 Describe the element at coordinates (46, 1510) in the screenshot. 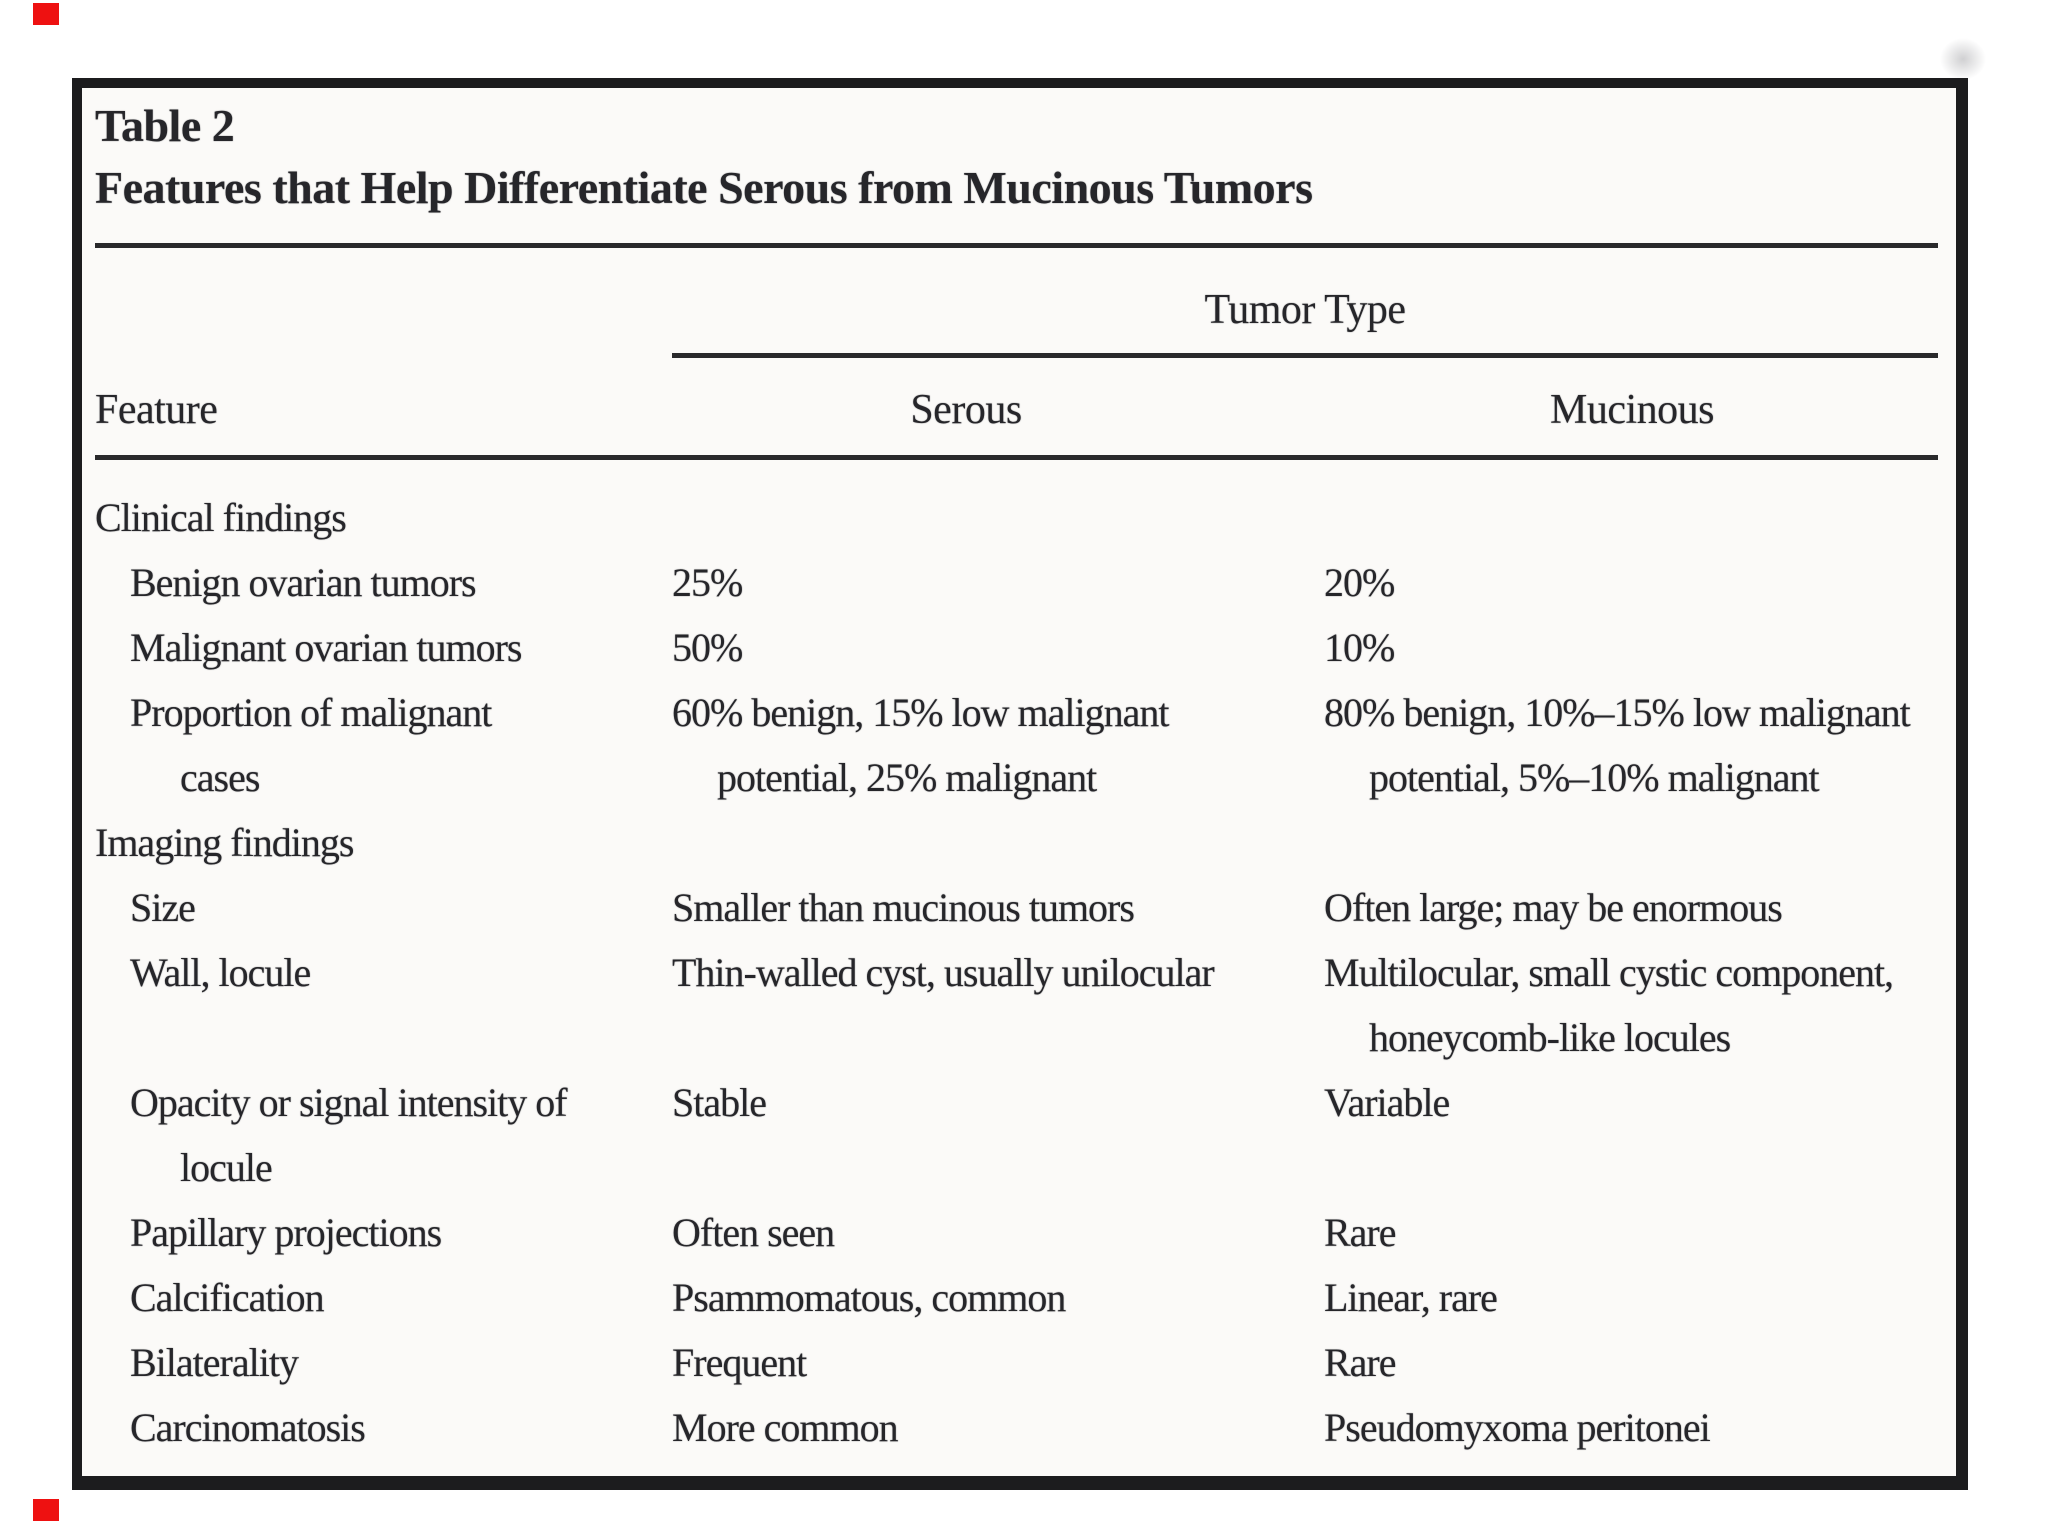

I see `red-scan-artifact-bottom` at that location.